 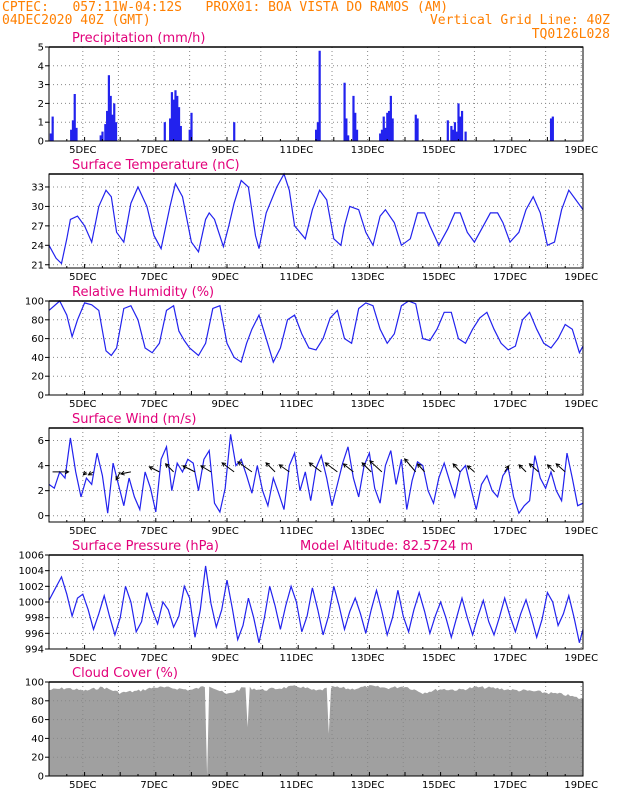 What do you see at coordinates (41, 441) in the screenshot?
I see `y-tick-label: 6` at bounding box center [41, 441].